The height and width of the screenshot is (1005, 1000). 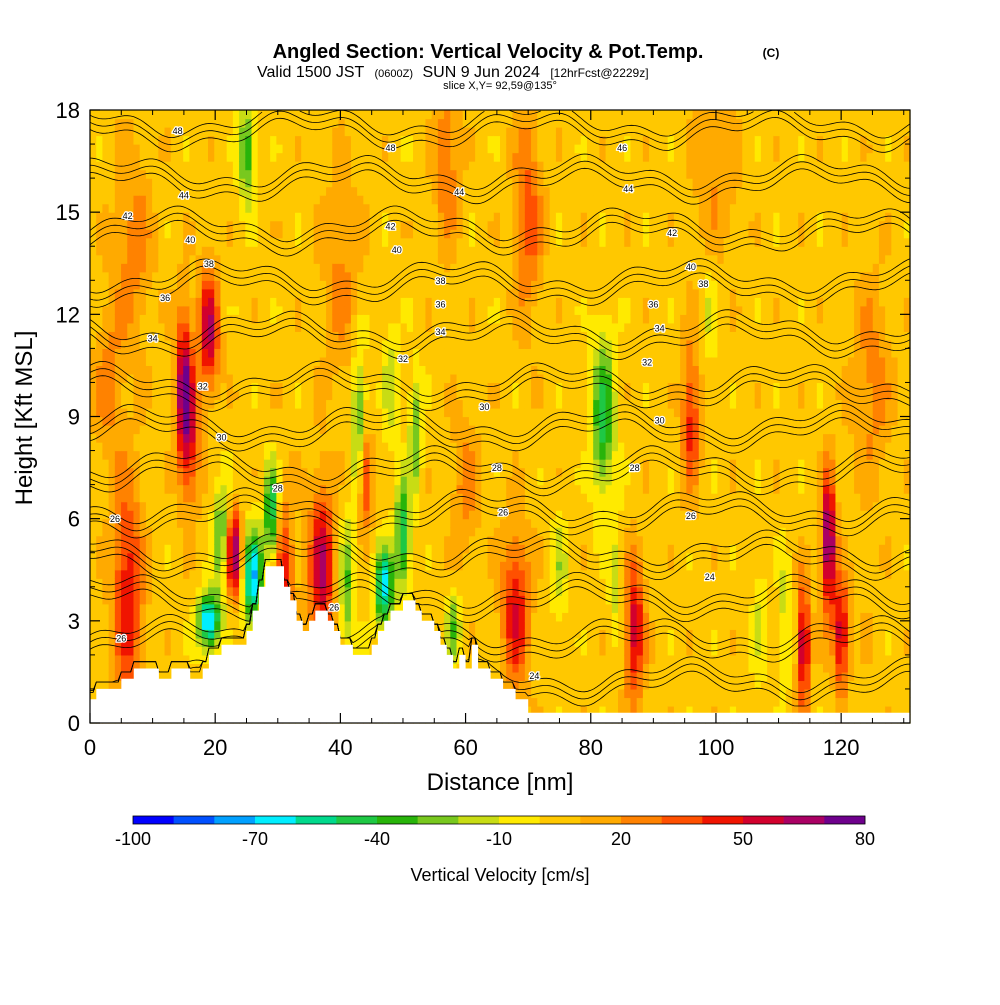 What do you see at coordinates (255, 174) in the screenshot?
I see `velocity-cell-1936` at bounding box center [255, 174].